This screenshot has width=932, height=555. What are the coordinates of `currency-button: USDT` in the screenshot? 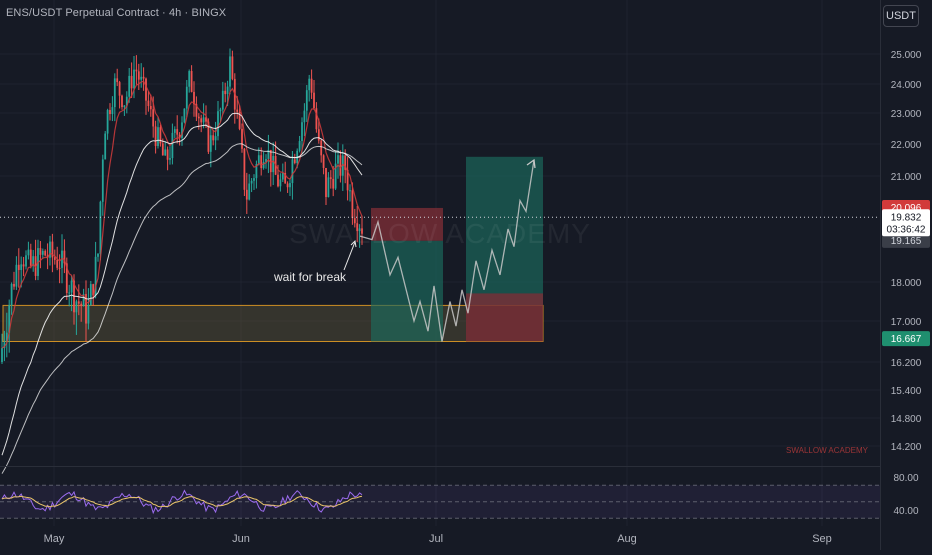 It's located at (901, 16).